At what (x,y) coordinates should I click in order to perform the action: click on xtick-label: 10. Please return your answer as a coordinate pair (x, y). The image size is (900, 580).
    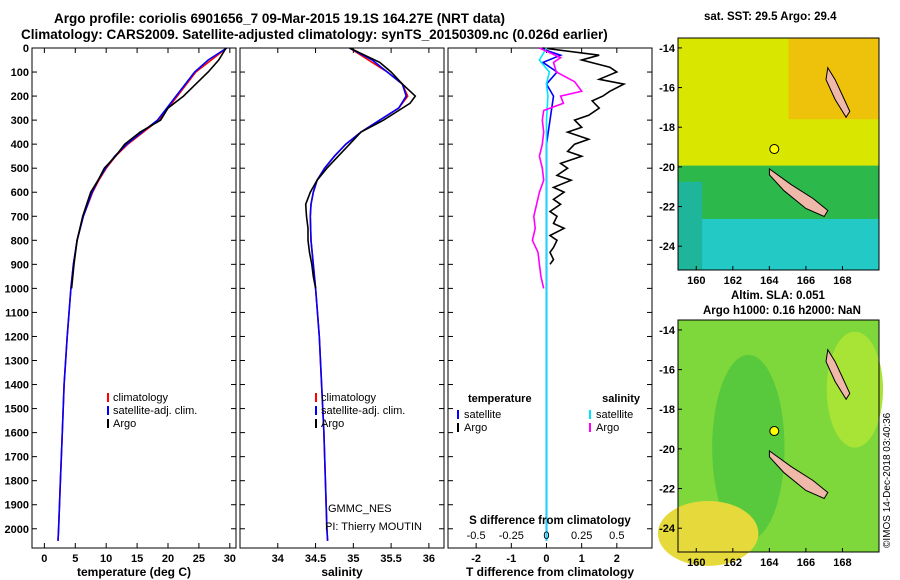
    Looking at the image, I should click on (106, 559).